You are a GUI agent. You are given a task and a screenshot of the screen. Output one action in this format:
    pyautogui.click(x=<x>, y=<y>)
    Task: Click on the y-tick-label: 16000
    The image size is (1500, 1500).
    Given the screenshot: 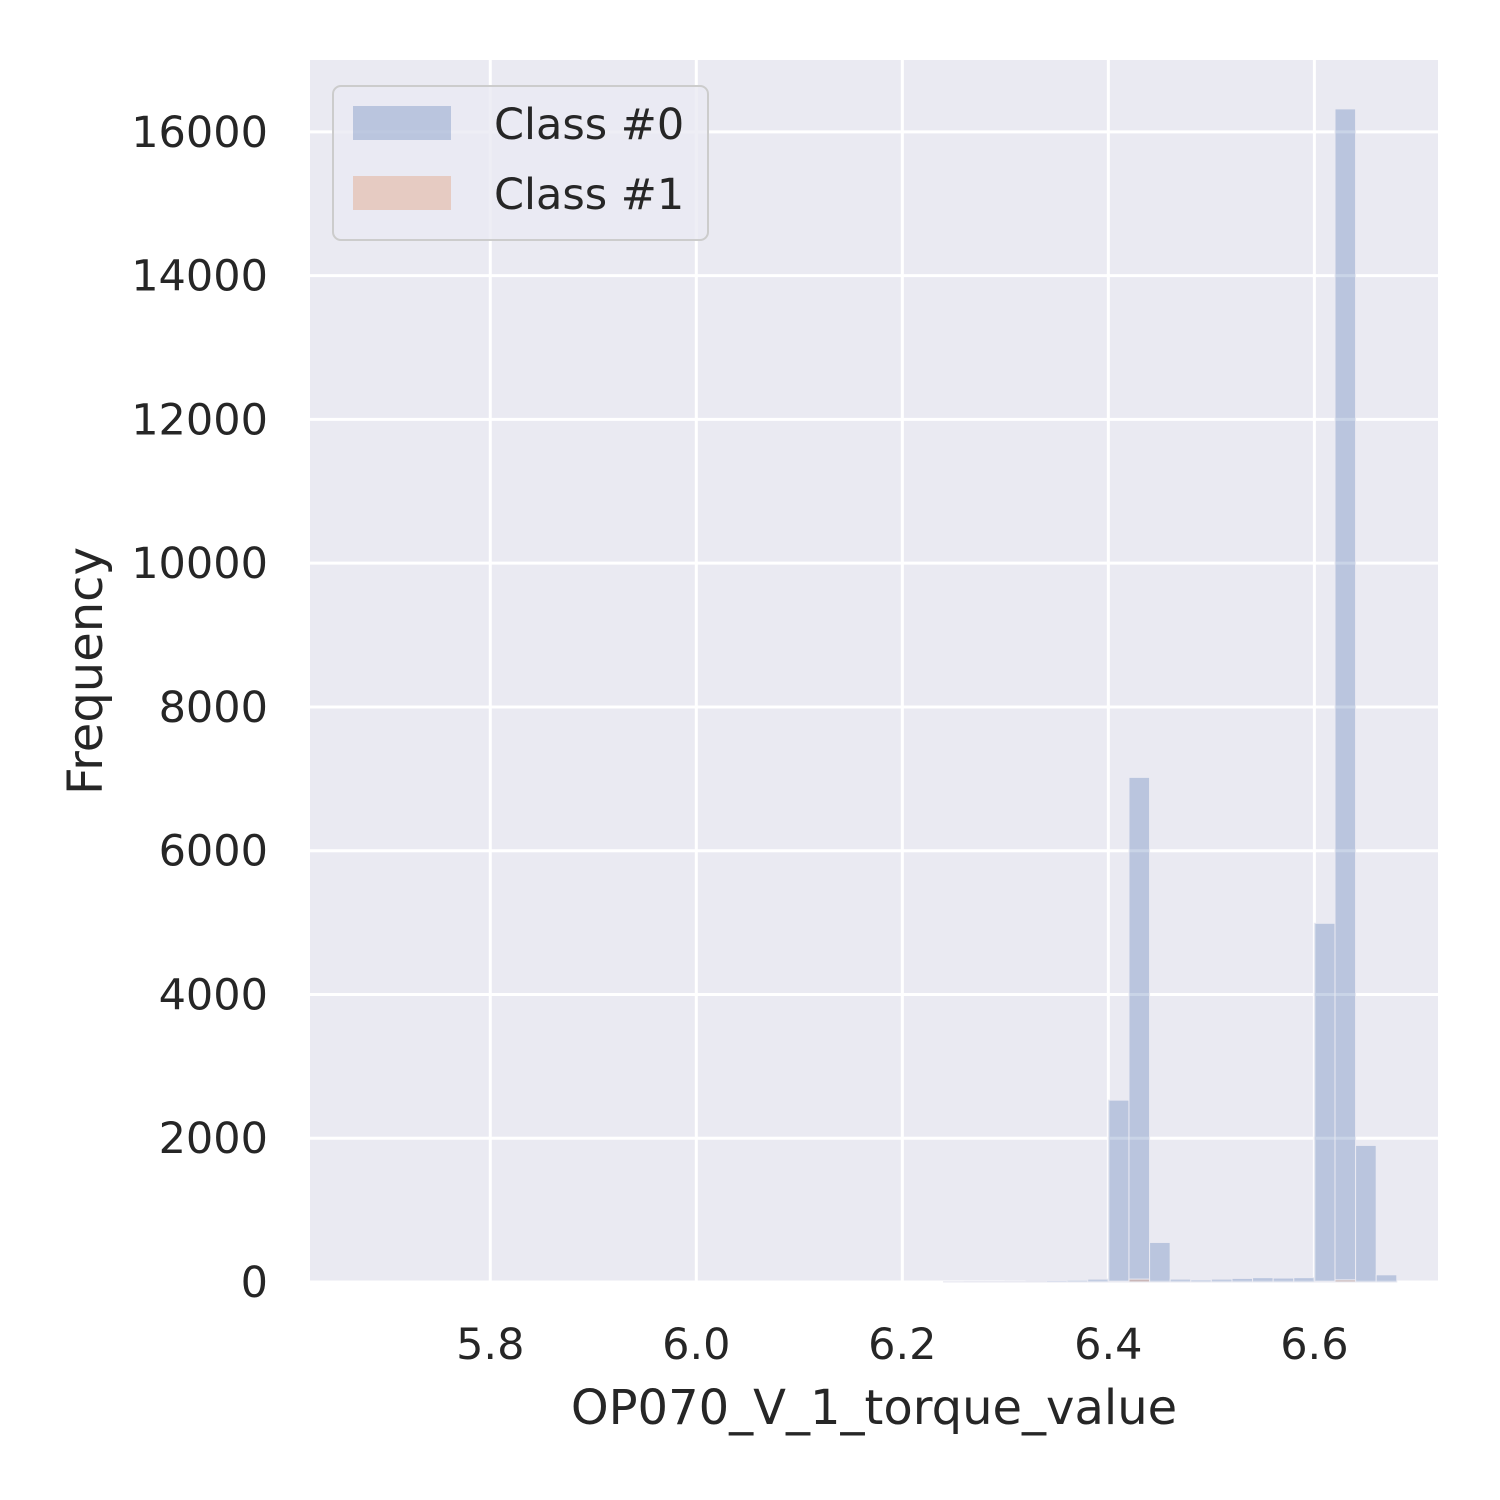 What is the action you would take?
    pyautogui.click(x=199, y=133)
    